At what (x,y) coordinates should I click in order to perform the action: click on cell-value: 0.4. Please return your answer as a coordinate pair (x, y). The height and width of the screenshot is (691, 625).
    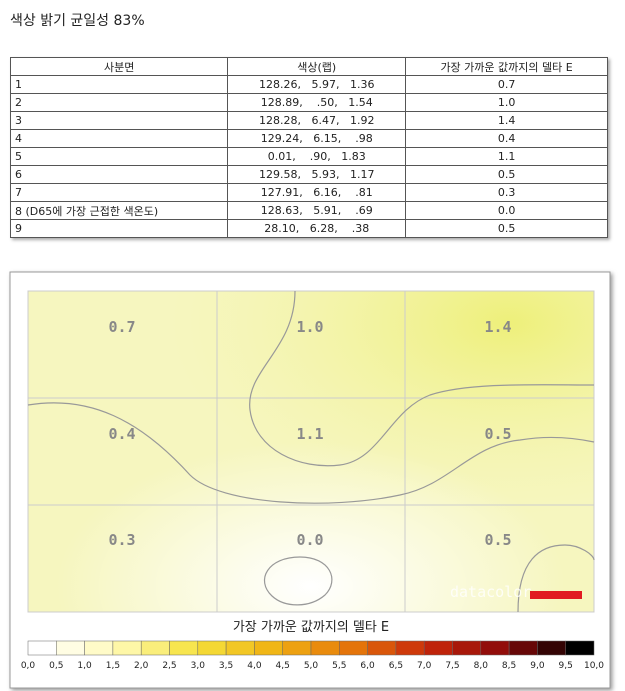
    Looking at the image, I should click on (121, 434).